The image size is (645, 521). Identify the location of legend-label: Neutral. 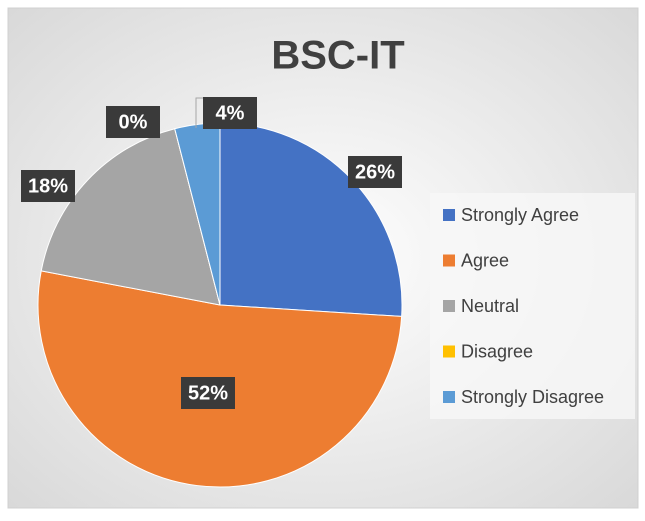
(490, 306).